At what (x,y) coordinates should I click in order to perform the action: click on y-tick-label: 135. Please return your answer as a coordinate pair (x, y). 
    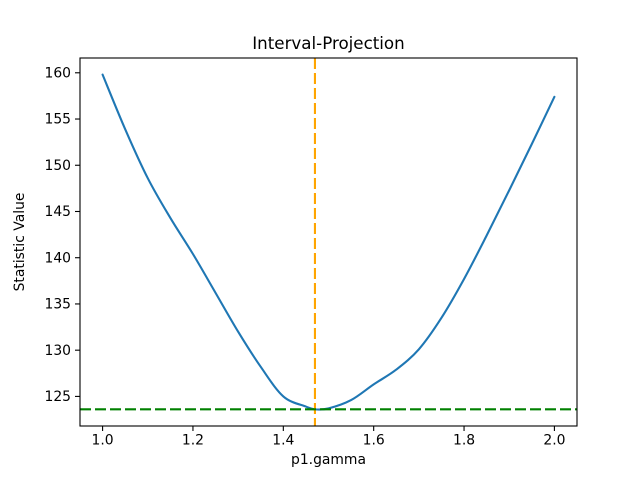
    Looking at the image, I should click on (57, 305).